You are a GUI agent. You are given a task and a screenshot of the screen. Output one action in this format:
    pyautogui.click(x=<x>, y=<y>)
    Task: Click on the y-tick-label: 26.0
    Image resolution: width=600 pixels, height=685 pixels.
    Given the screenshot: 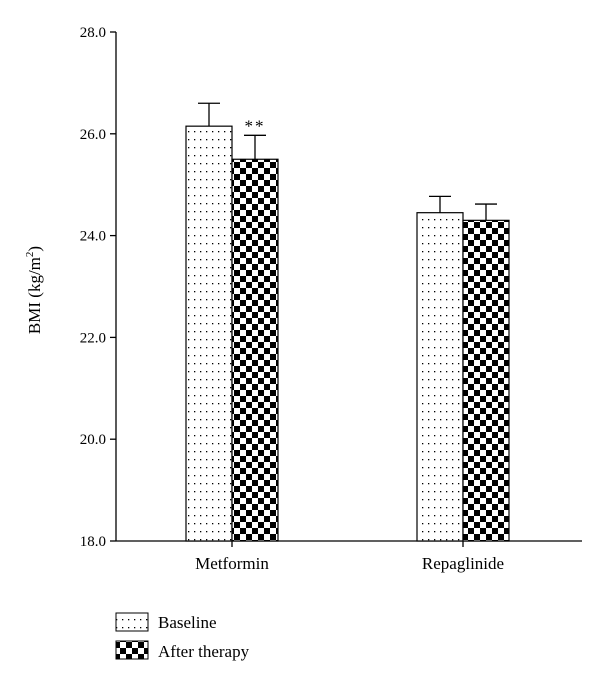 What is the action you would take?
    pyautogui.click(x=93, y=135)
    